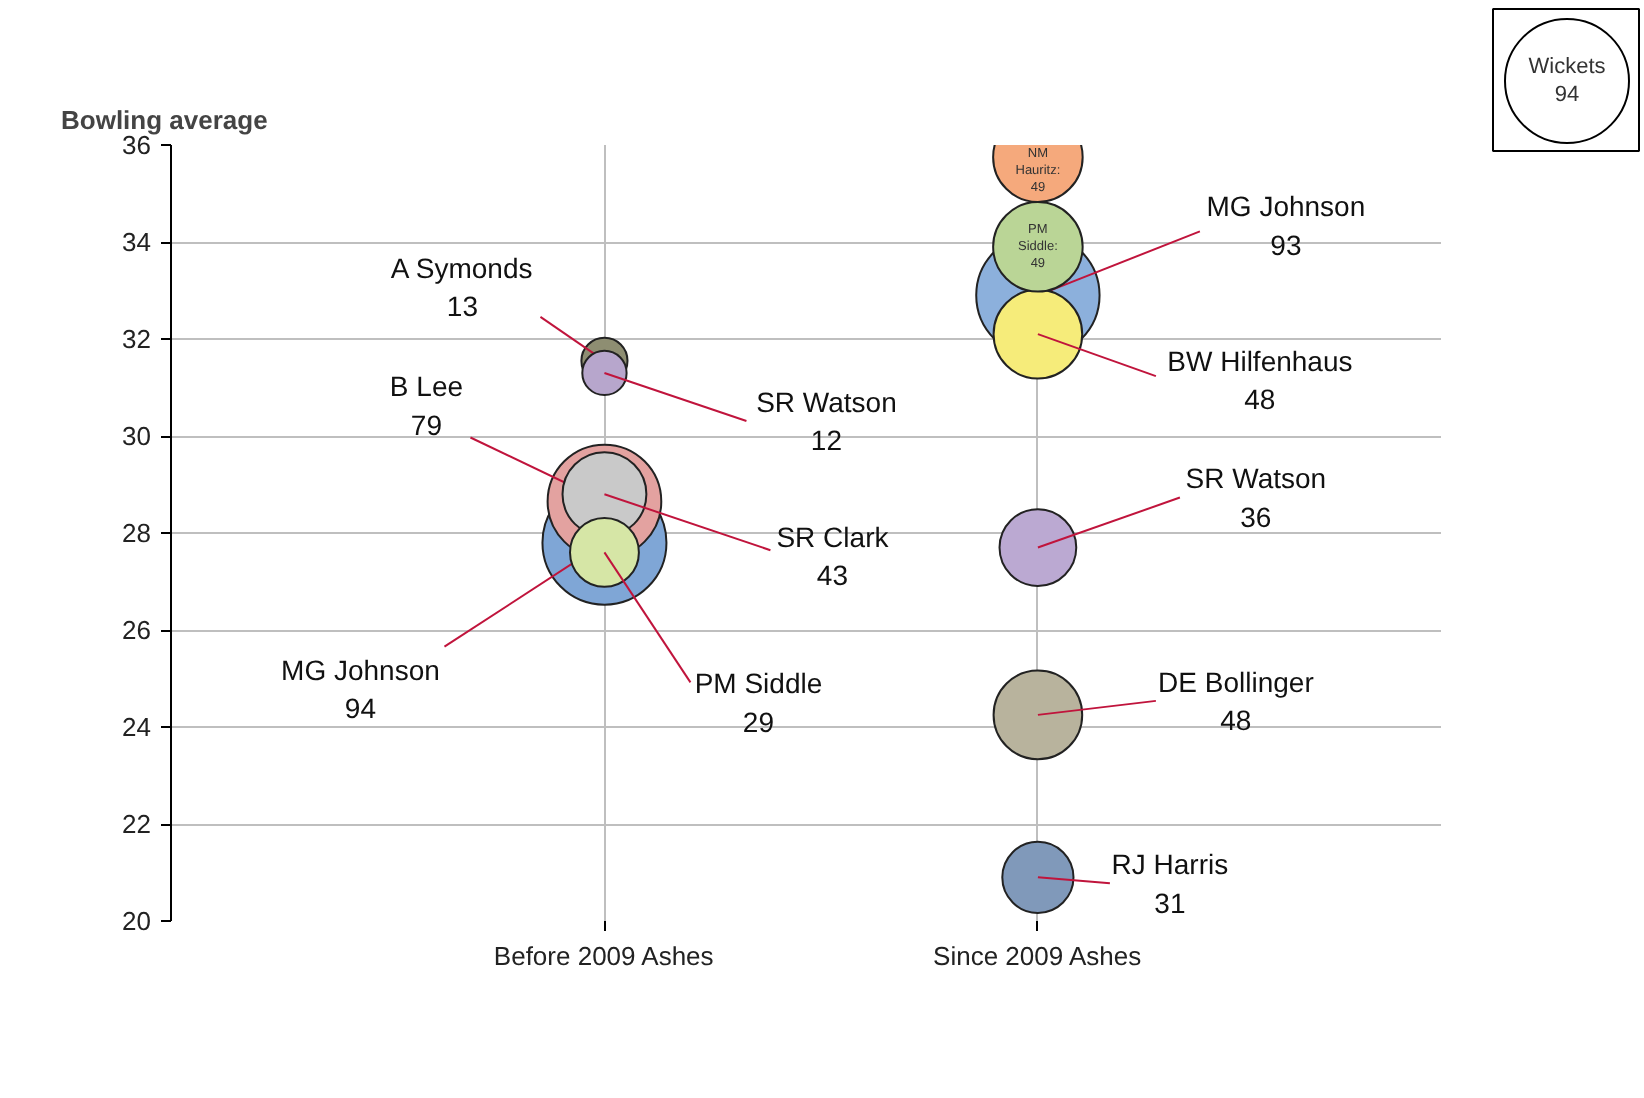 The height and width of the screenshot is (1098, 1644). I want to click on text: B Lee, so click(426, 386).